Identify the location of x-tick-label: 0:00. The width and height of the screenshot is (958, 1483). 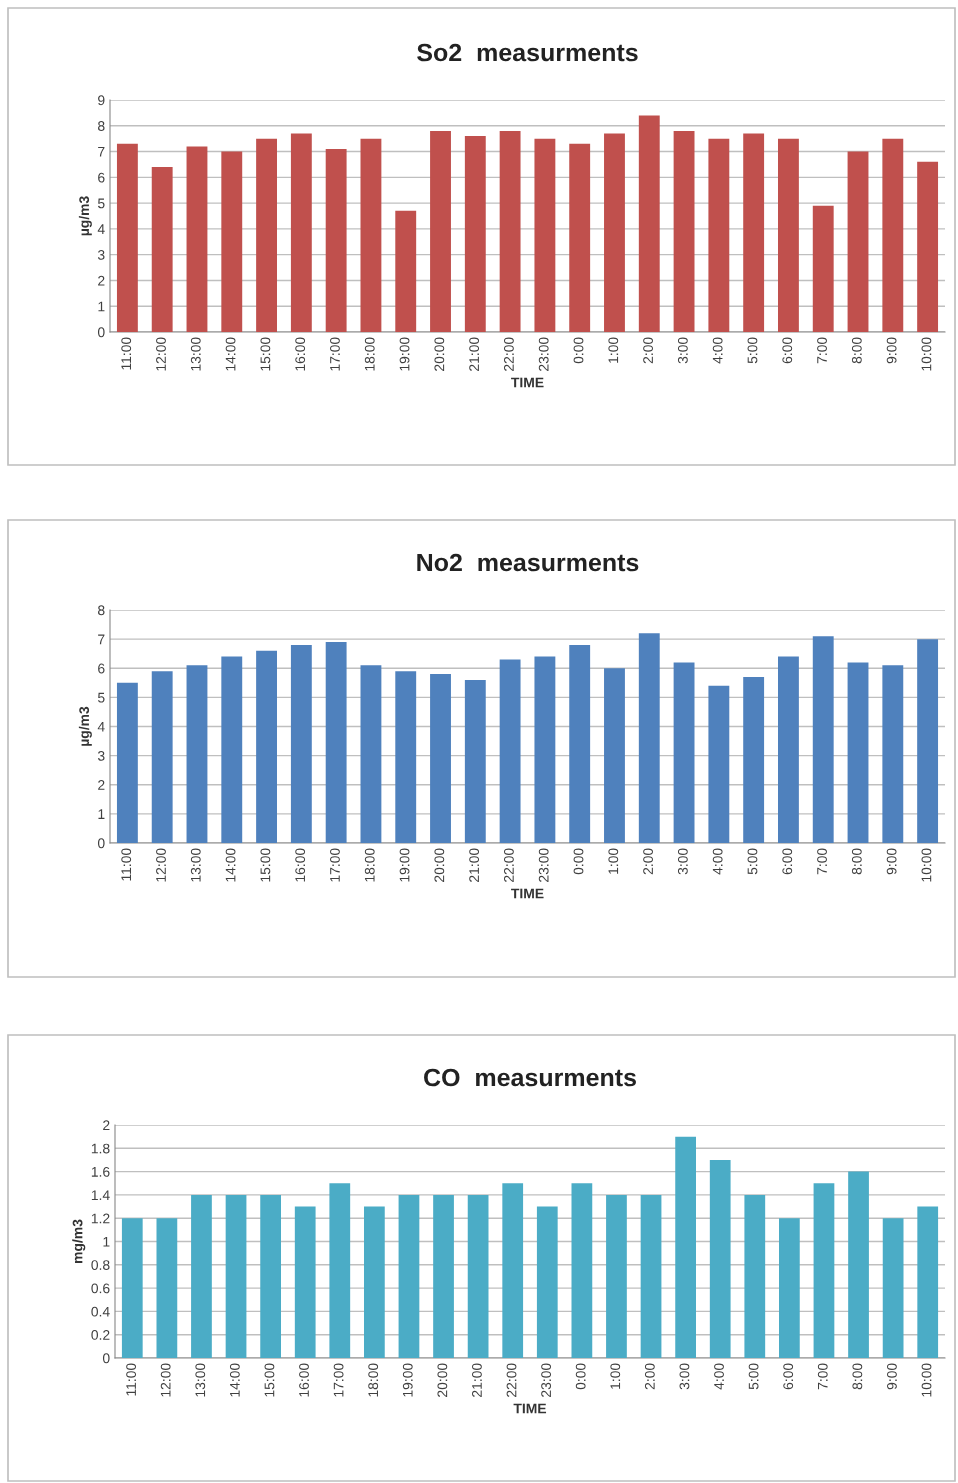
(580, 1376).